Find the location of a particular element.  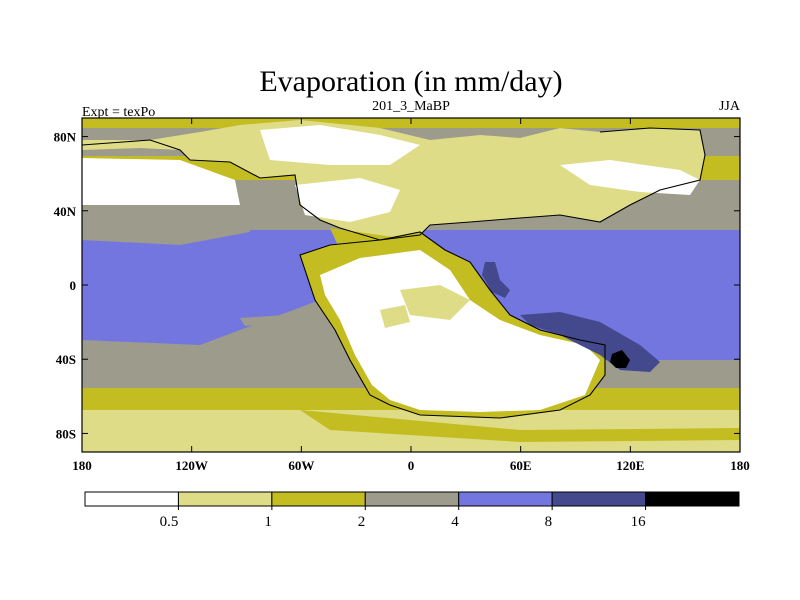

colorbar-label: 8 is located at coordinates (549, 522).